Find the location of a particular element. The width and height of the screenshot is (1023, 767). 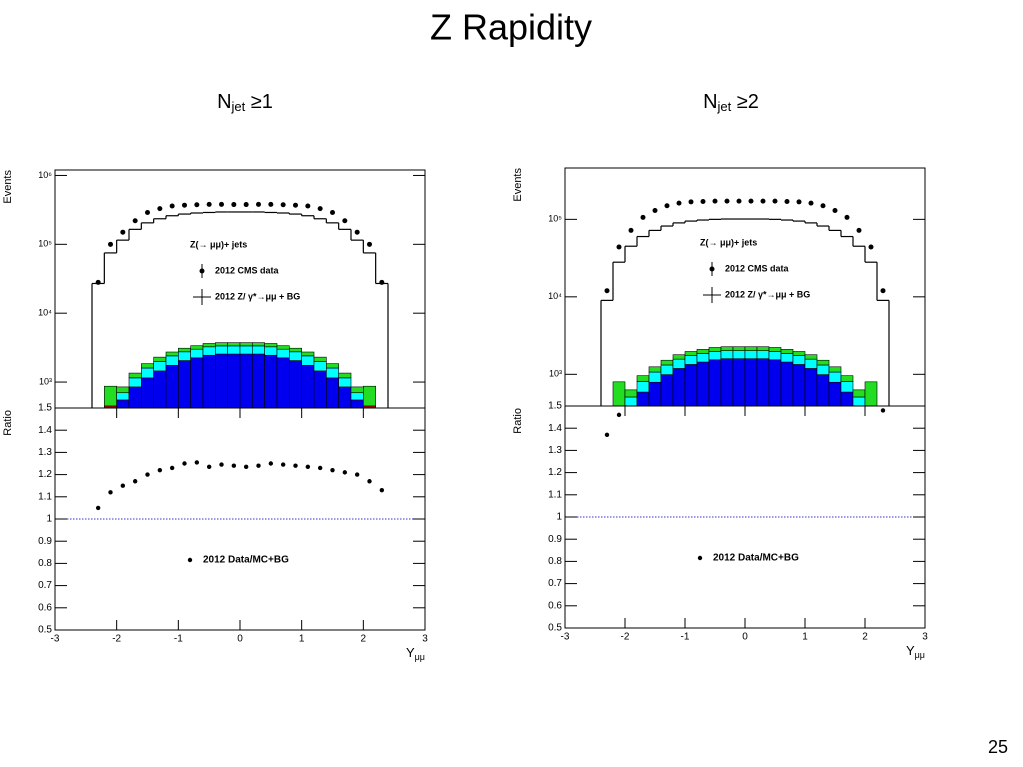

y-tick-label: 10³ is located at coordinates (555, 374).